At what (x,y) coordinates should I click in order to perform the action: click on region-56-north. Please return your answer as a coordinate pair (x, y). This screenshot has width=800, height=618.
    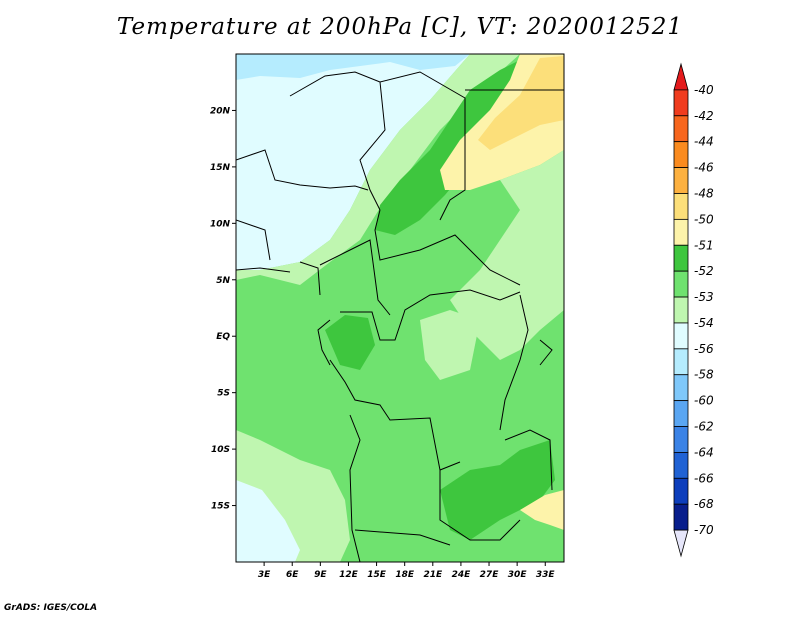
    Looking at the image, I should click on (353, 67).